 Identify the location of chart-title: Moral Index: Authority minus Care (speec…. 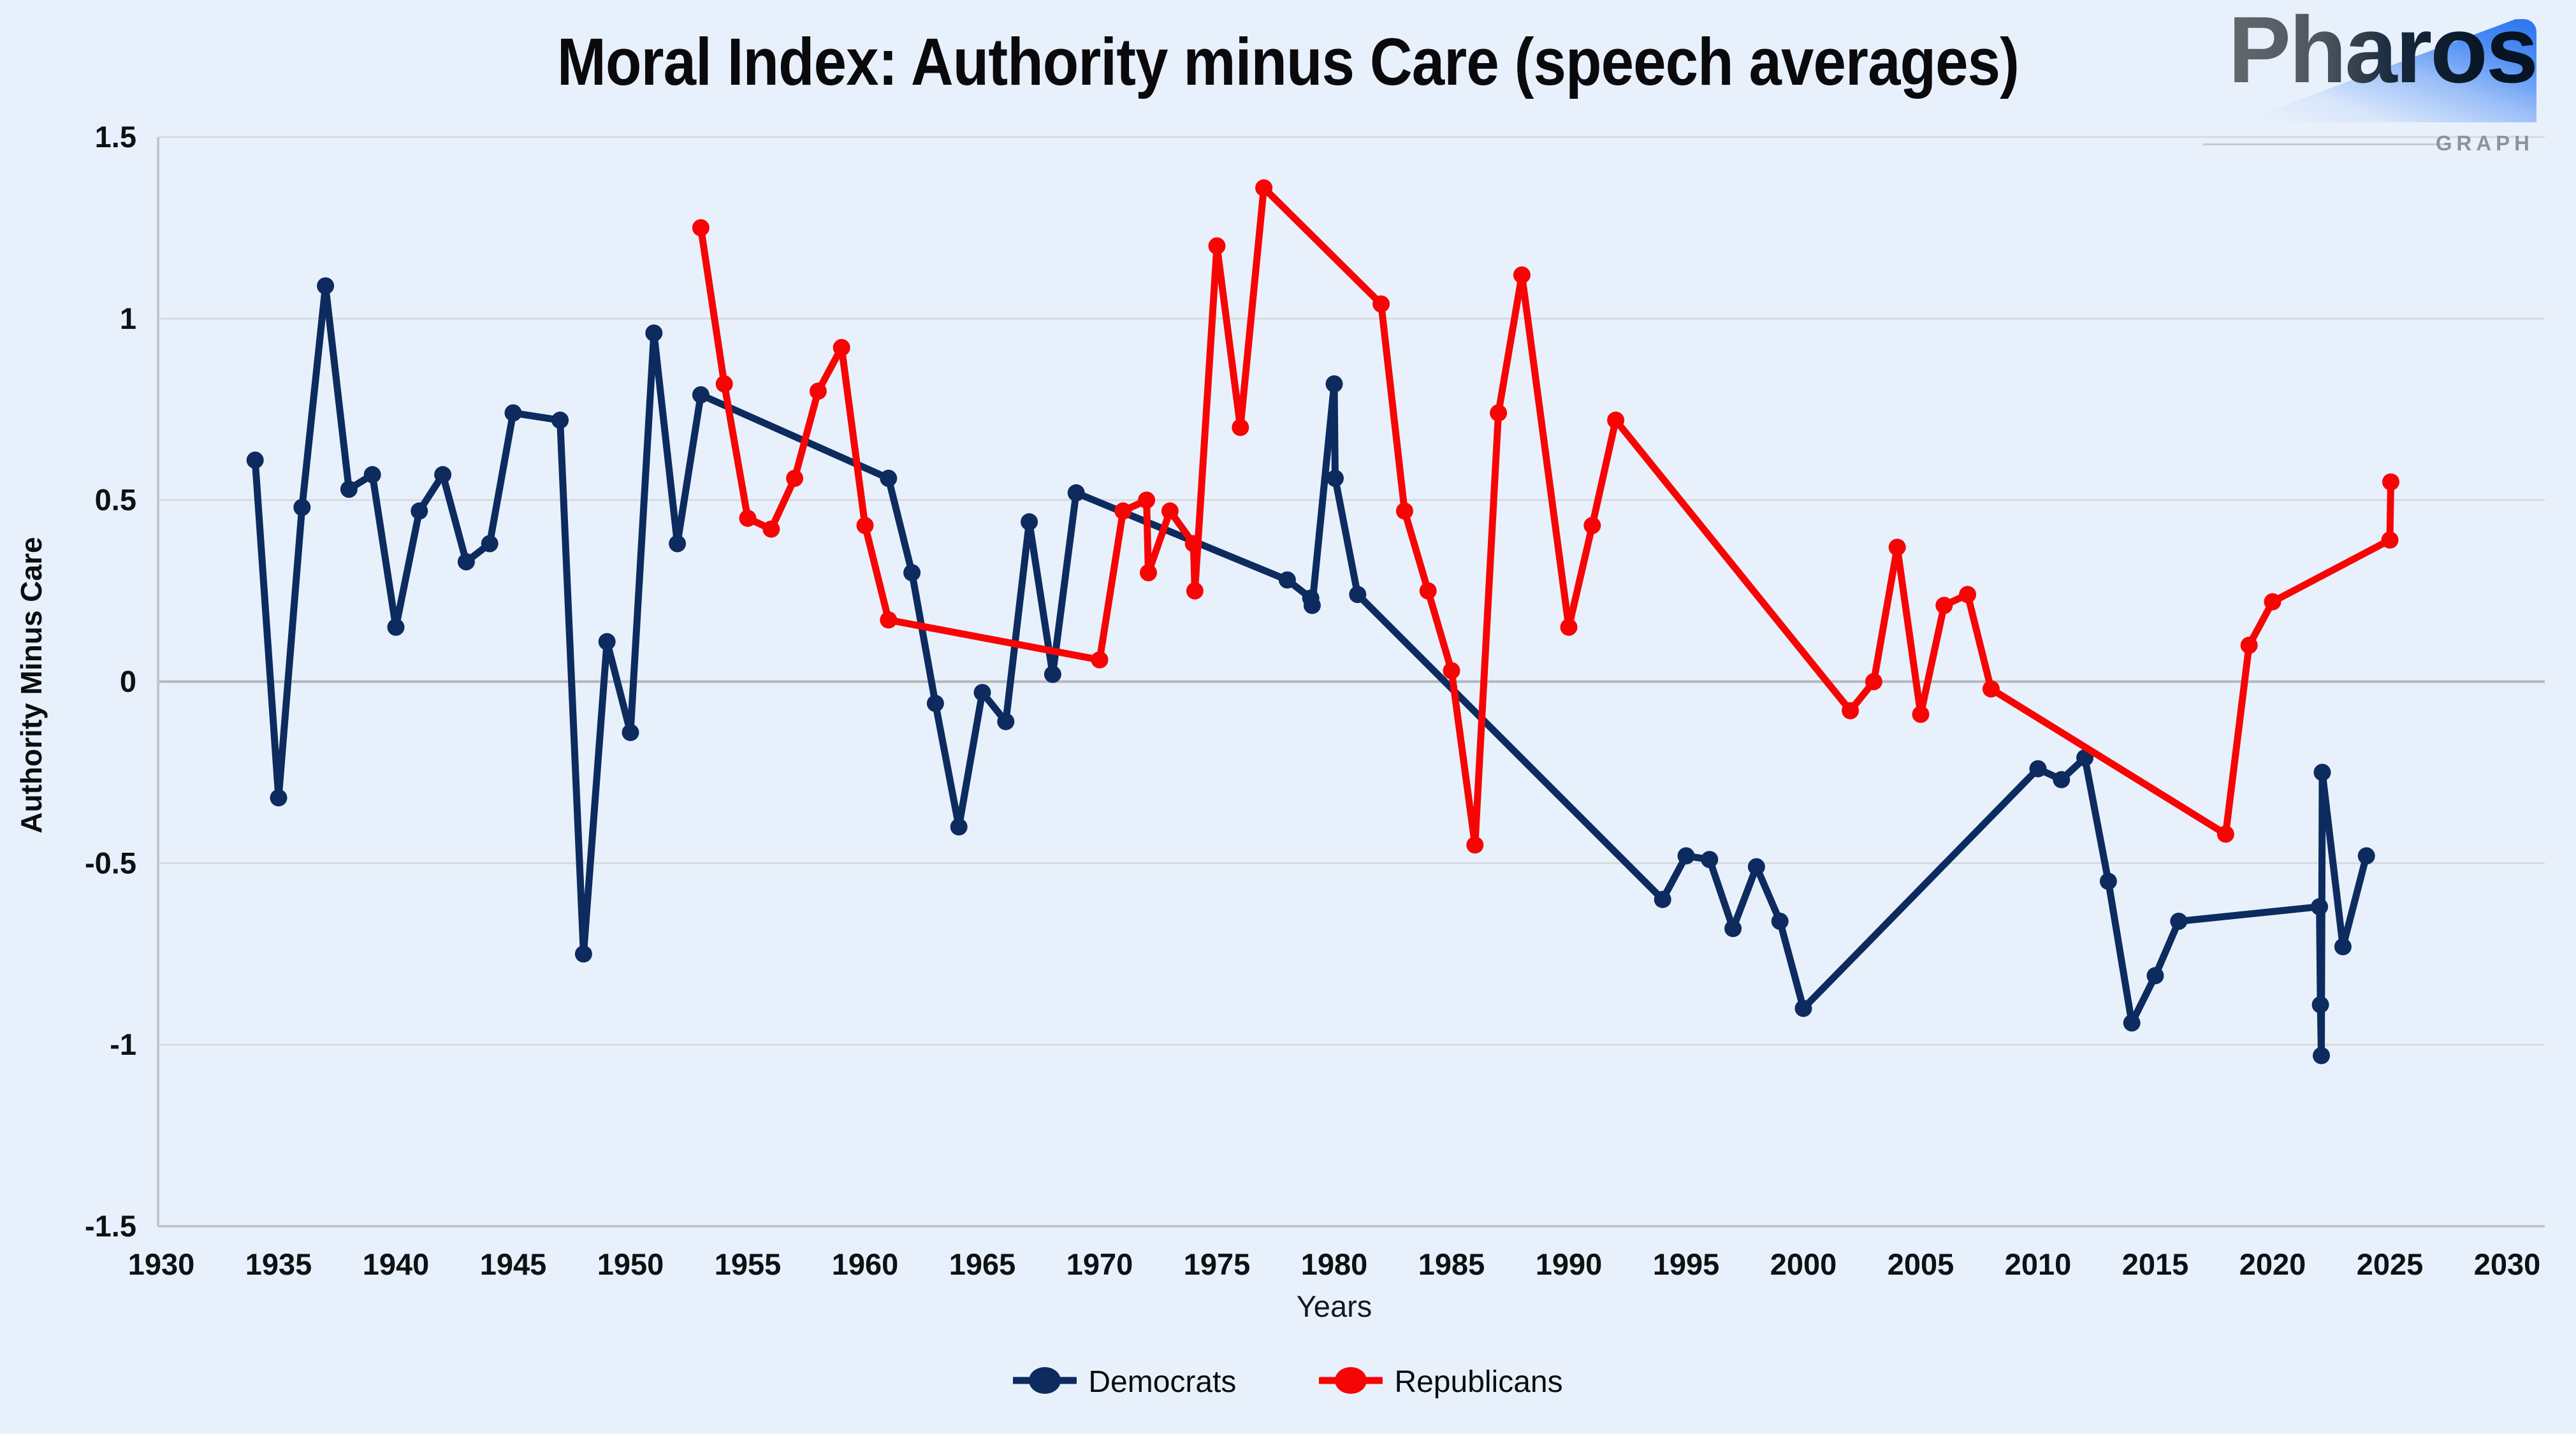
(1288, 62).